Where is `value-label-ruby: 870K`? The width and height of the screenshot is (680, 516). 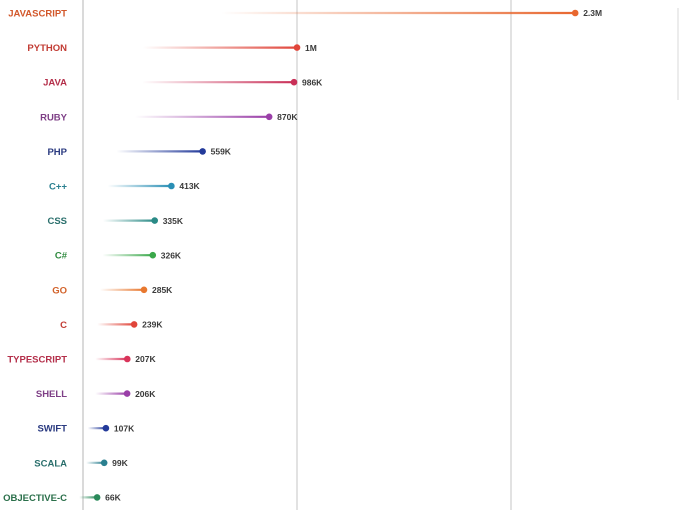
value-label-ruby: 870K is located at coordinates (287, 117).